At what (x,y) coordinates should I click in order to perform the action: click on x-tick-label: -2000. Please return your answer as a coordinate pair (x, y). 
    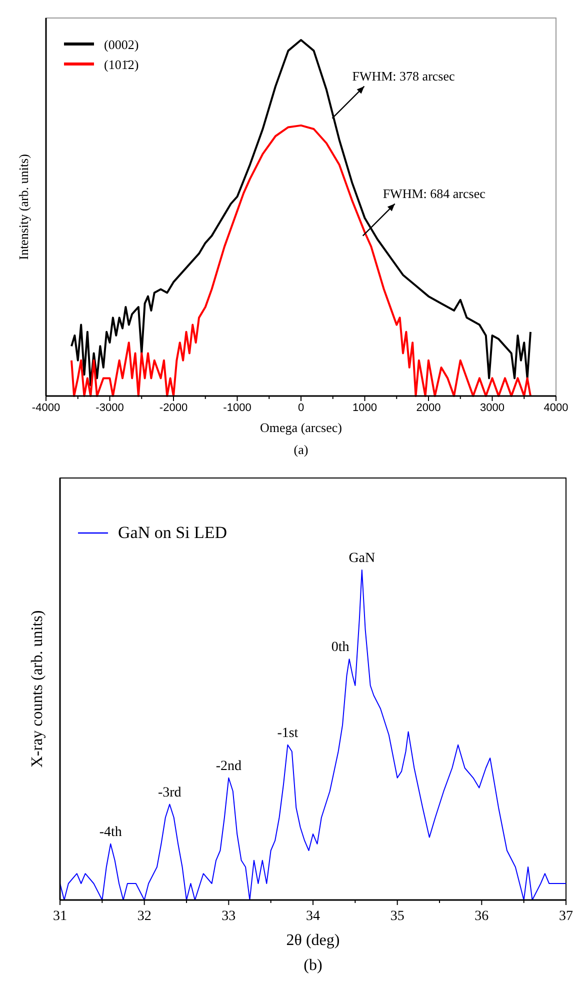
    Looking at the image, I should click on (173, 408).